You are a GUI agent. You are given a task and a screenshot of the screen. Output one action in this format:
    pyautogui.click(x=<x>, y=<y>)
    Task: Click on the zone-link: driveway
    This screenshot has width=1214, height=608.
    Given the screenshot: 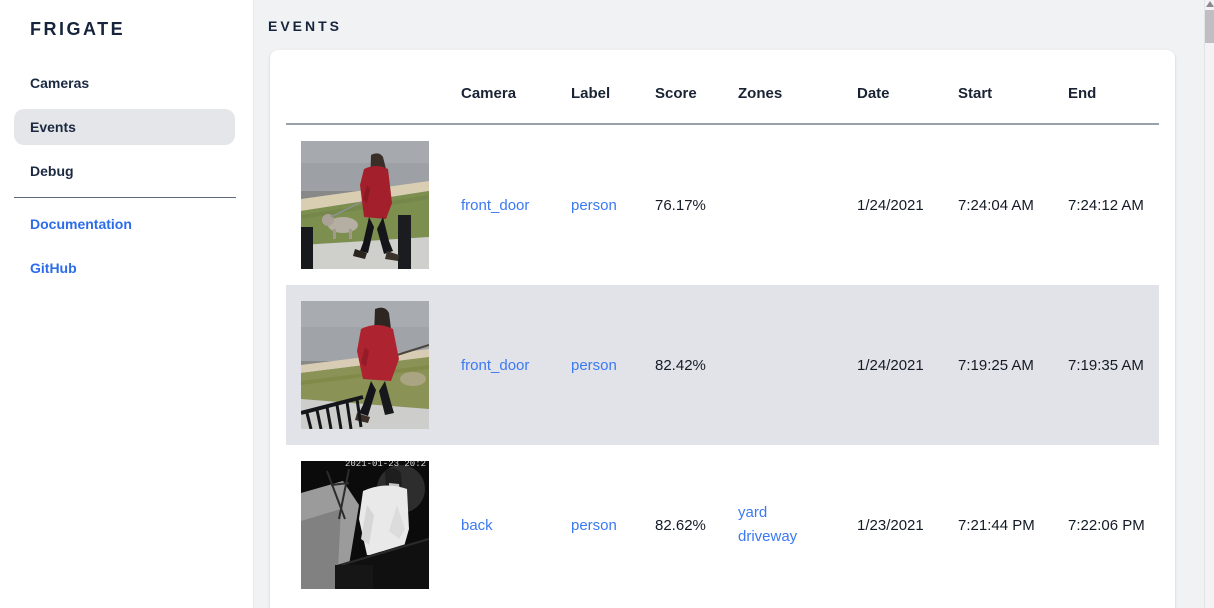 What is the action you would take?
    pyautogui.click(x=768, y=536)
    